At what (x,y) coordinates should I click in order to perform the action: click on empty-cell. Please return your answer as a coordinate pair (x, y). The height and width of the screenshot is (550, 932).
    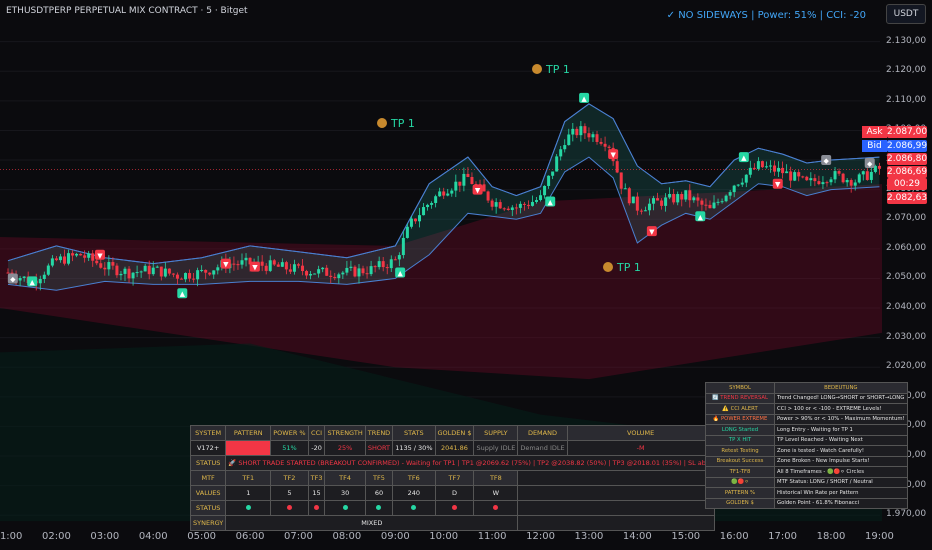
    Looking at the image, I should click on (616, 523).